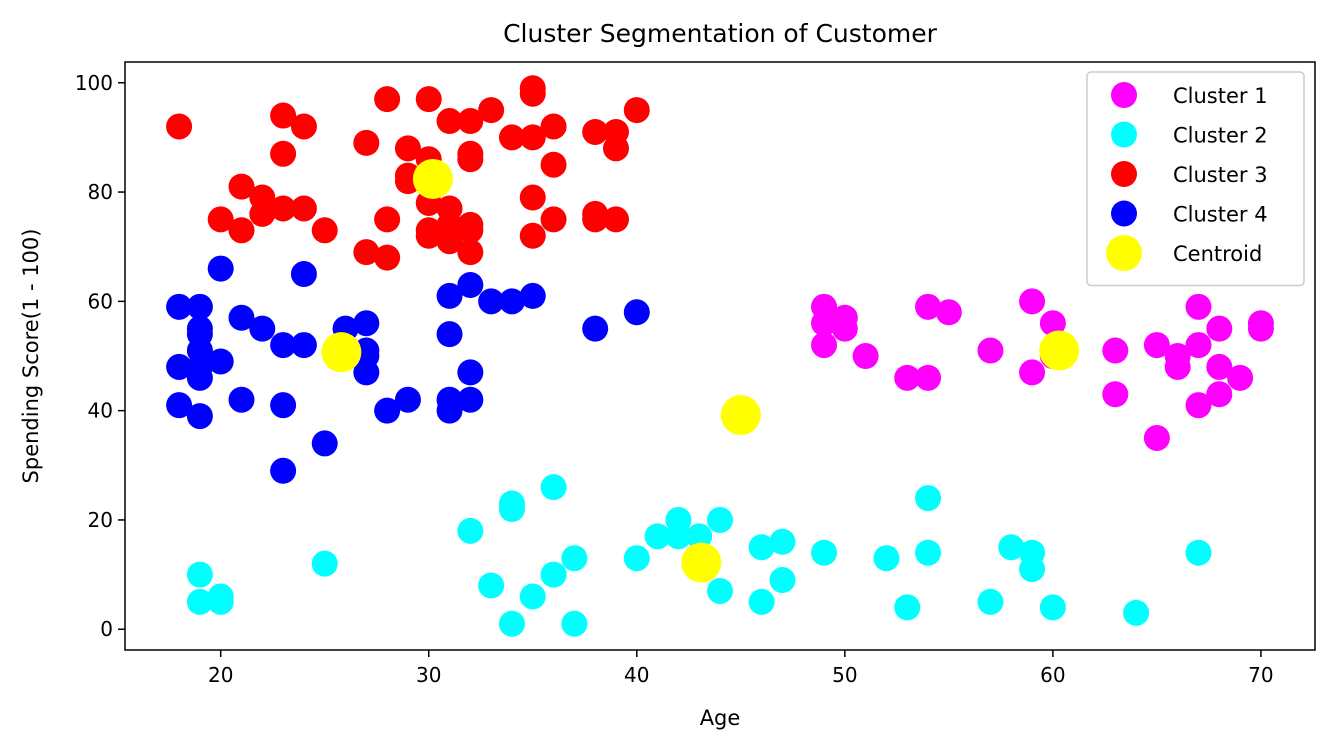 The height and width of the screenshot is (751, 1334). What do you see at coordinates (106, 629) in the screenshot?
I see `y-tick-label: 0` at bounding box center [106, 629].